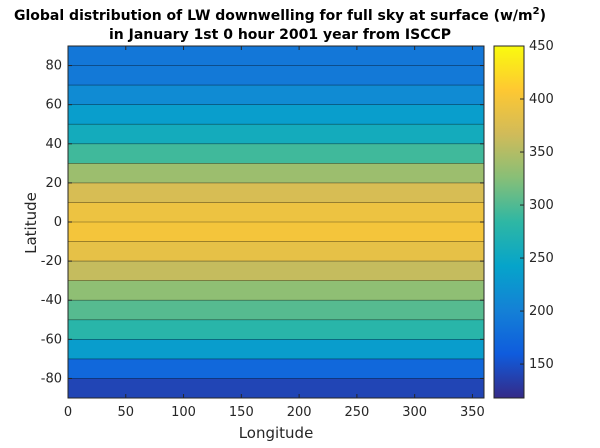 The image size is (600, 448). Describe the element at coordinates (541, 152) in the screenshot. I see `colorbar-tick-label: 350` at that location.